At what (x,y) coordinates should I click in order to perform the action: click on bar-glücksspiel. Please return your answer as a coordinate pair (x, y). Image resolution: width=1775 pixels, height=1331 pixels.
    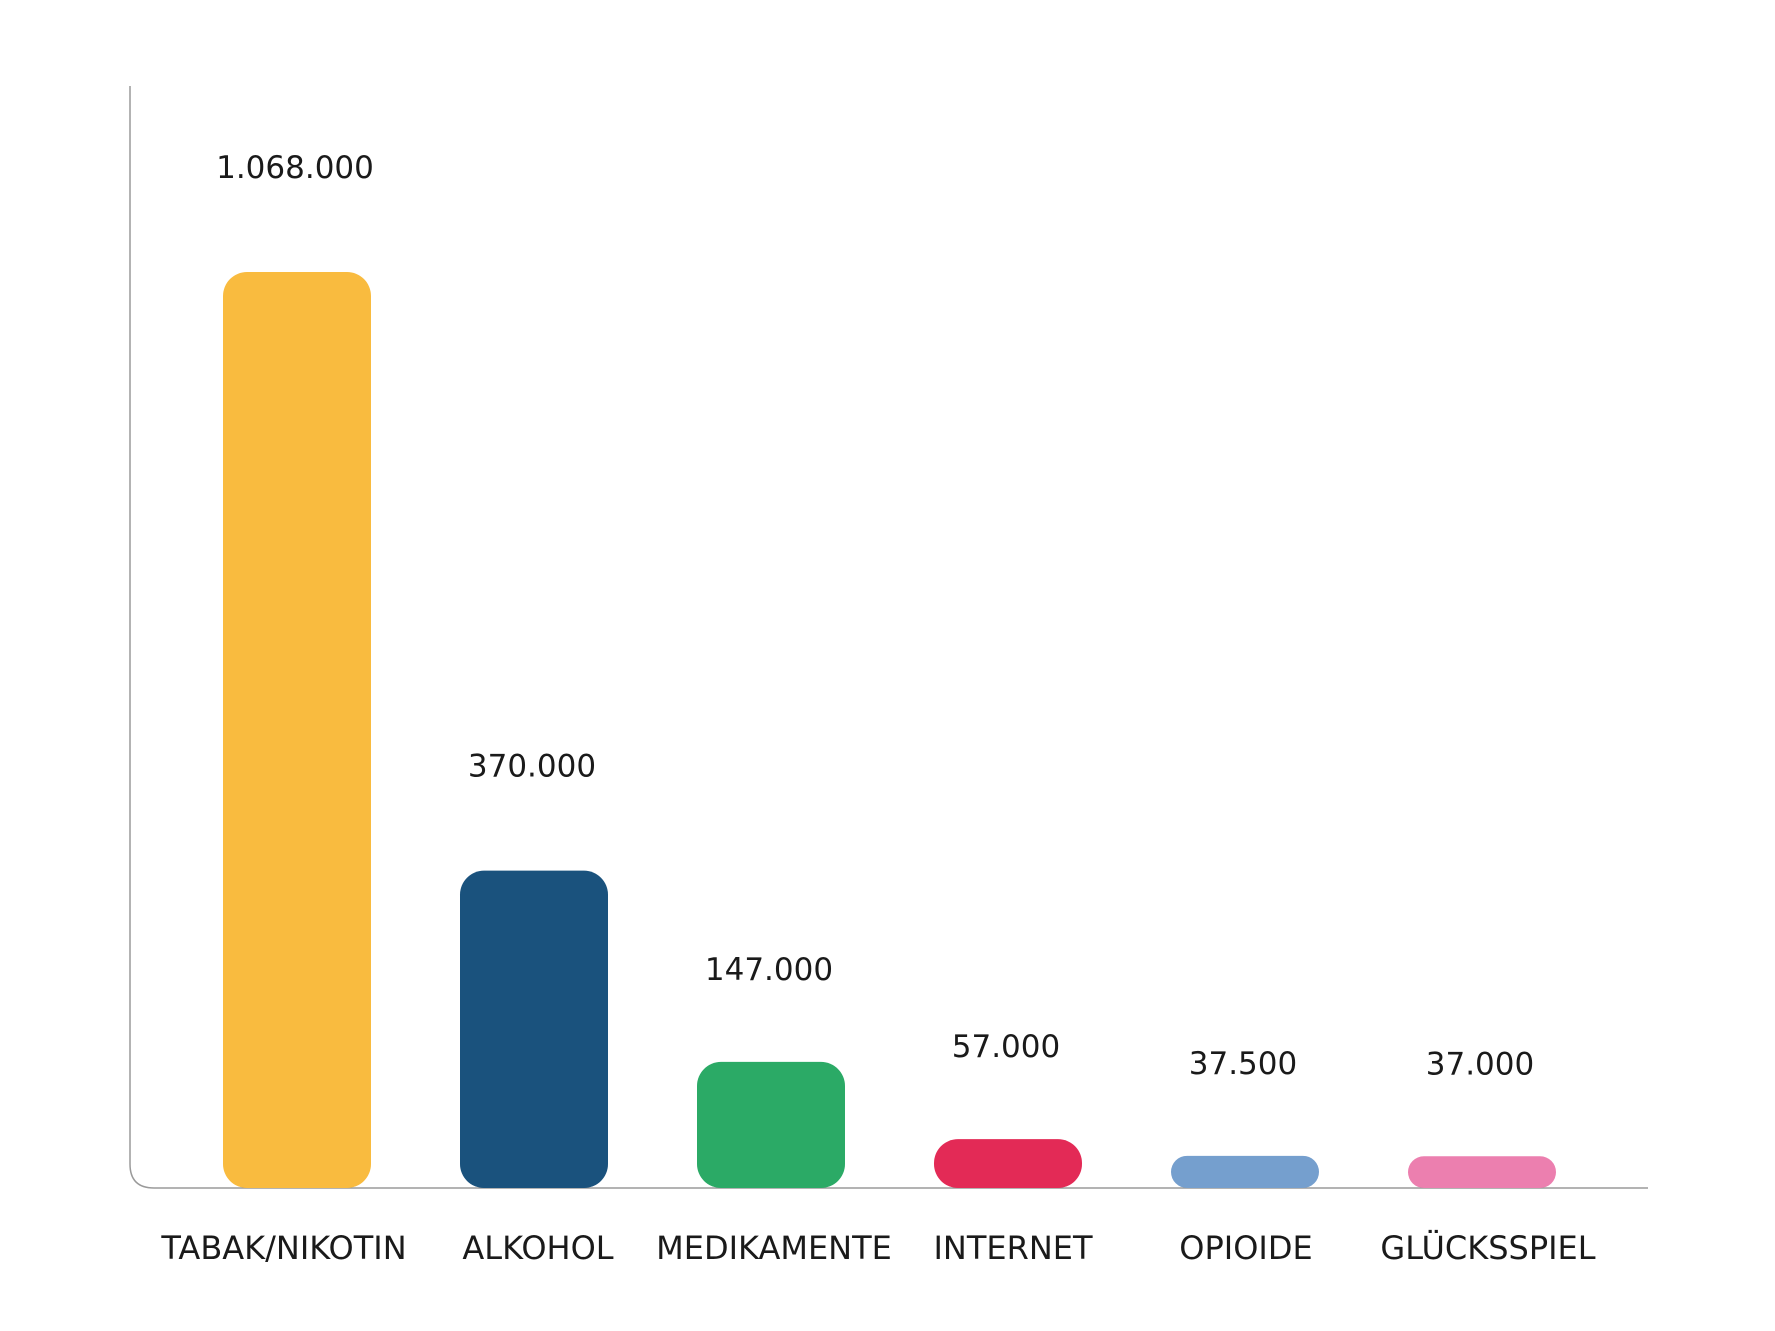
    Looking at the image, I should click on (1482, 1172).